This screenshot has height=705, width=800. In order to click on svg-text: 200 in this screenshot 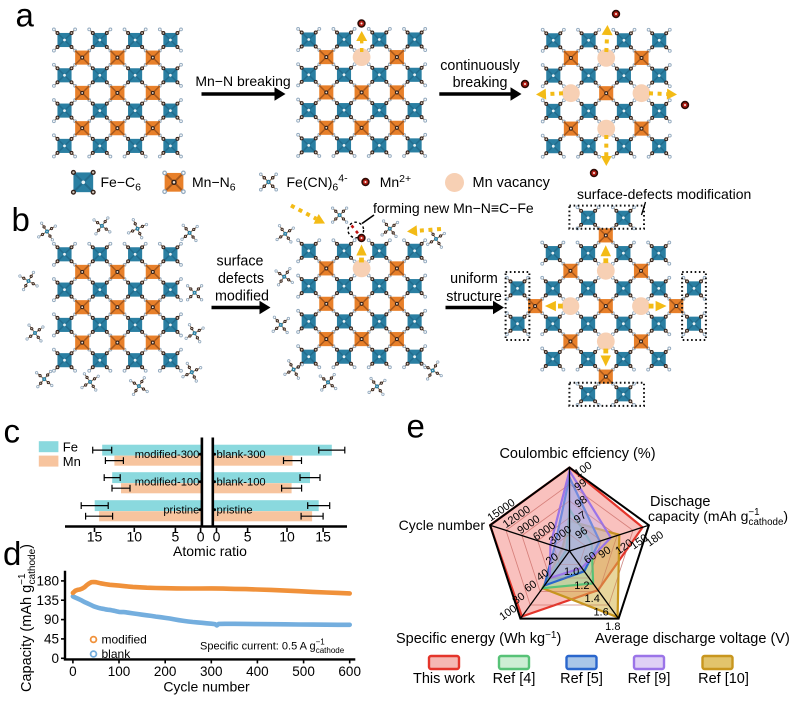, I will do `click(165, 671)`.